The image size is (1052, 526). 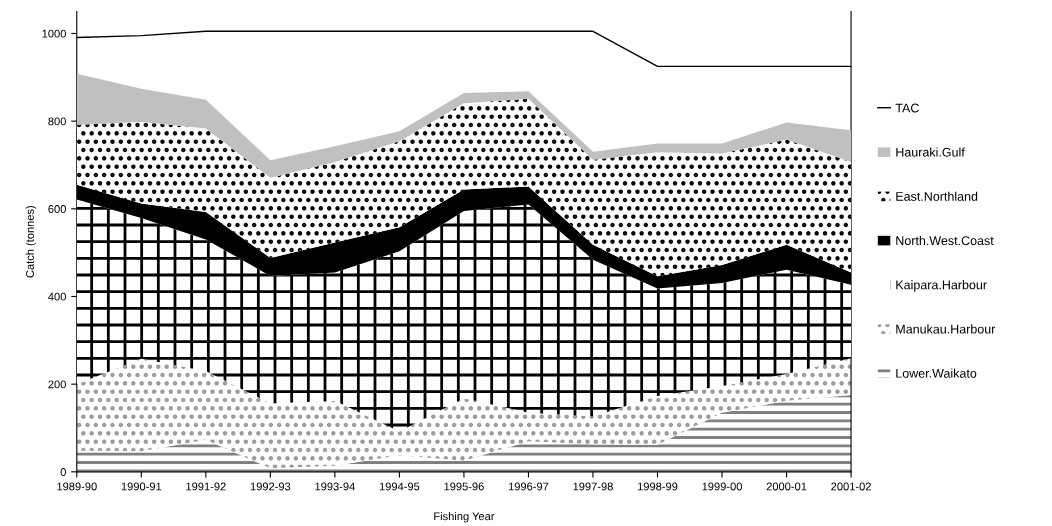 I want to click on y-tick-label: 0, so click(x=63, y=472).